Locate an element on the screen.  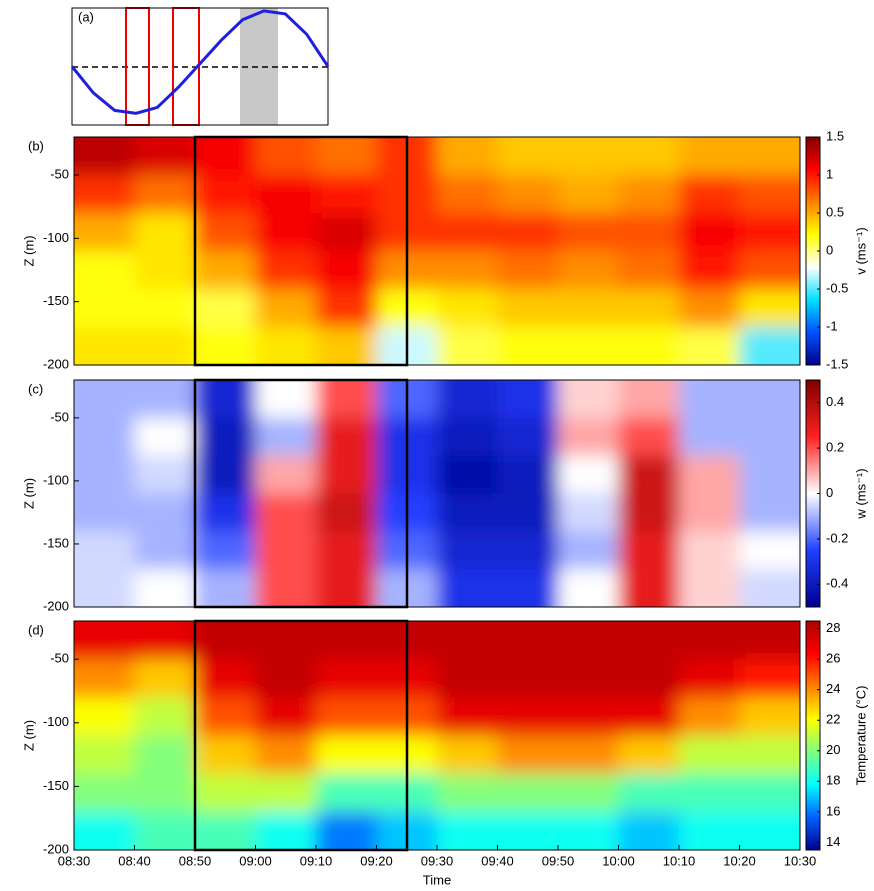
panel-label: (a) is located at coordinates (86, 16).